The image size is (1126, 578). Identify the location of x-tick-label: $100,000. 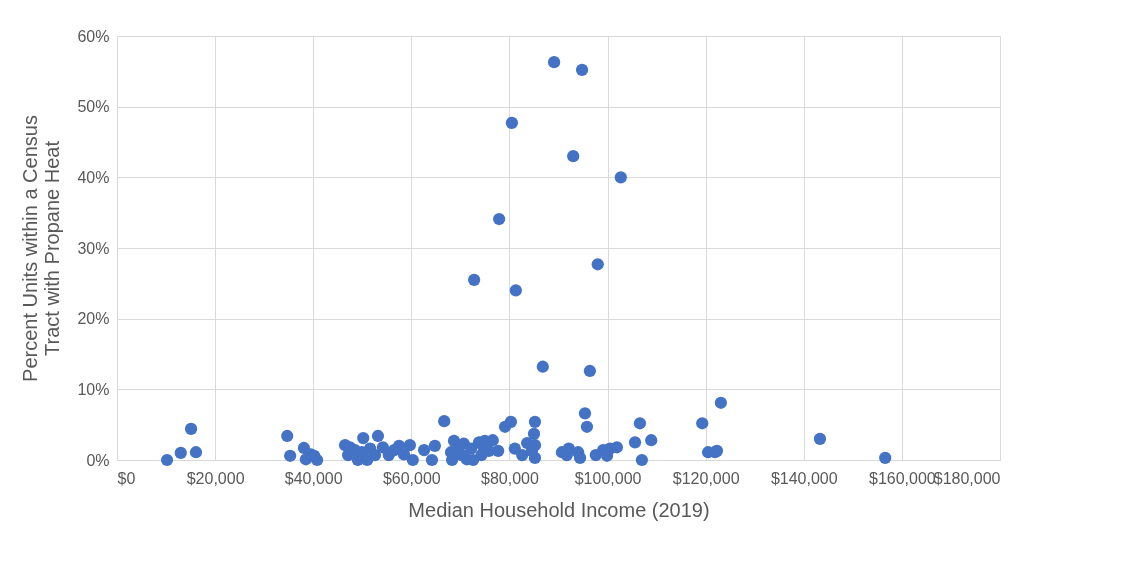
(608, 478).